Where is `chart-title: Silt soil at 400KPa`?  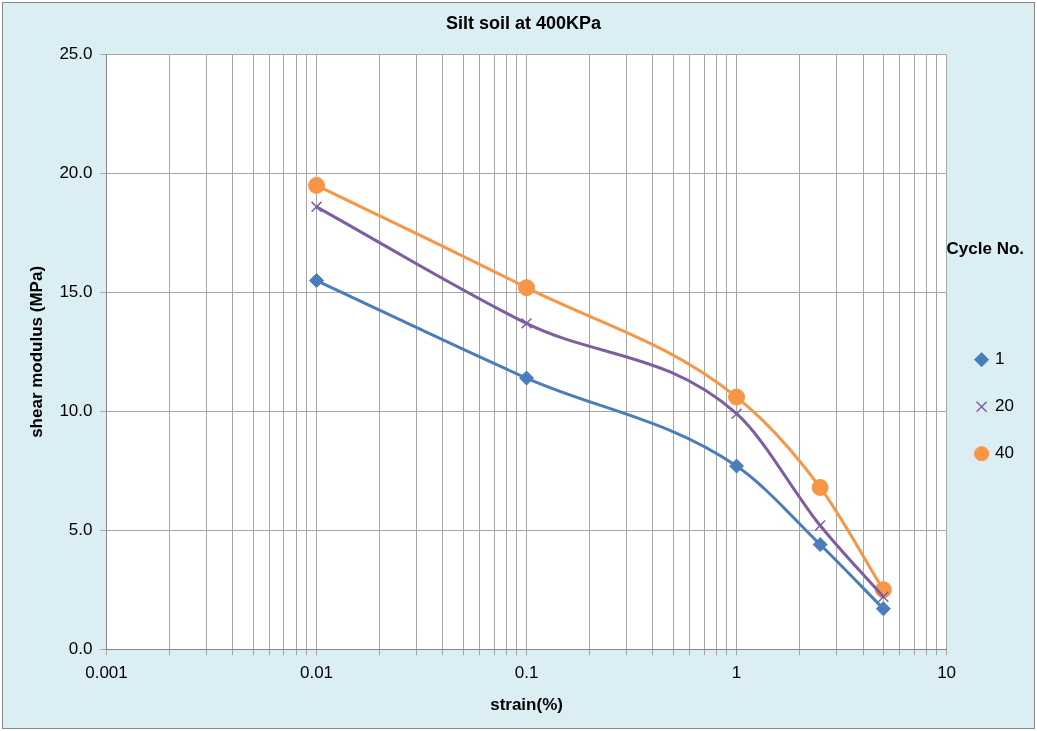 chart-title: Silt soil at 400KPa is located at coordinates (524, 22).